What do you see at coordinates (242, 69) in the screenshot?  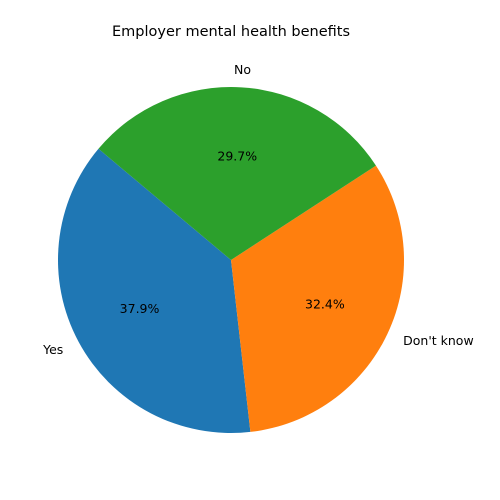 I see `slice-label-no: No` at bounding box center [242, 69].